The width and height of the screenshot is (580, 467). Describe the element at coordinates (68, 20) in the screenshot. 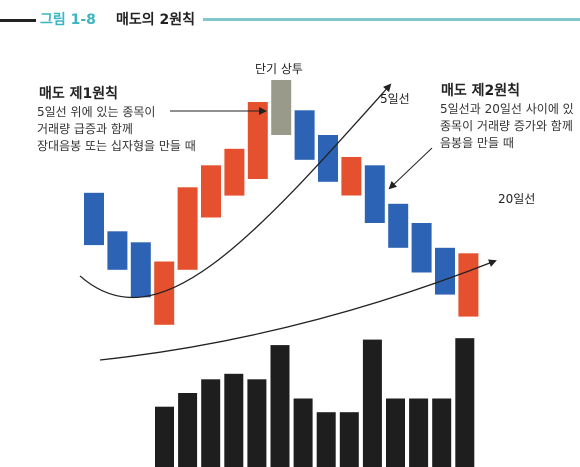

I see `figure-label: 그림 1-8` at that location.